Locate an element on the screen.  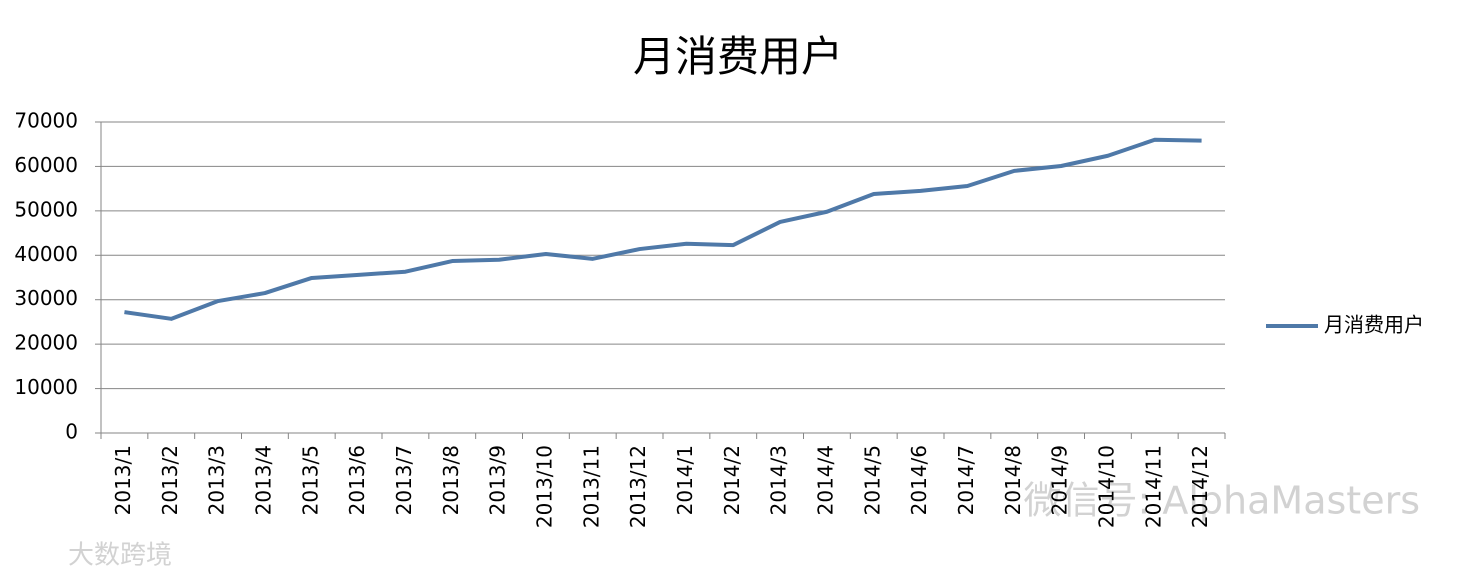
x-tick-label: 2013/3 is located at coordinates (217, 480).